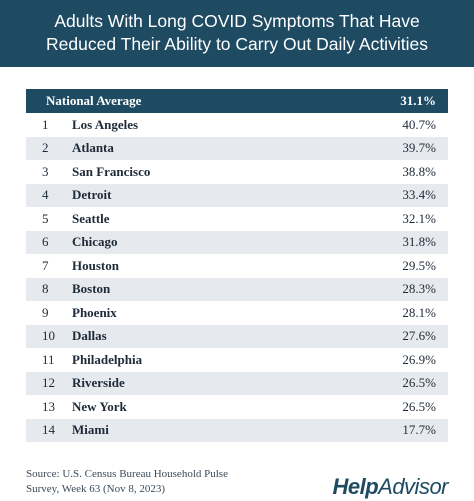  What do you see at coordinates (413, 486) in the screenshot?
I see `logo-advisor-text: Advisor` at bounding box center [413, 486].